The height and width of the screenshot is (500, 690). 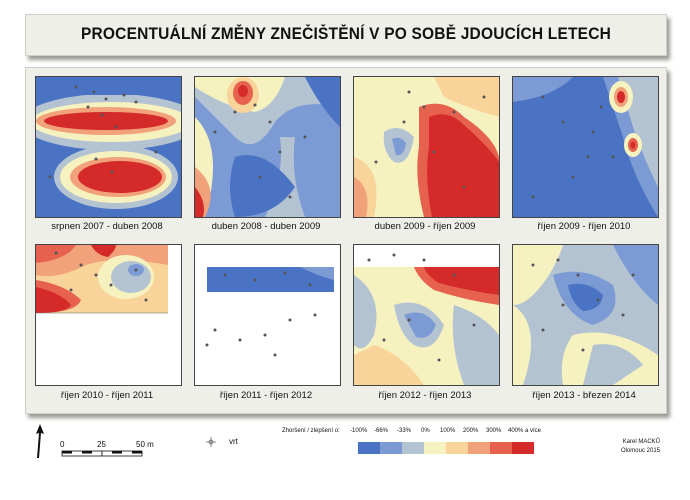 I want to click on legend-value-2: -66%, so click(x=381, y=431).